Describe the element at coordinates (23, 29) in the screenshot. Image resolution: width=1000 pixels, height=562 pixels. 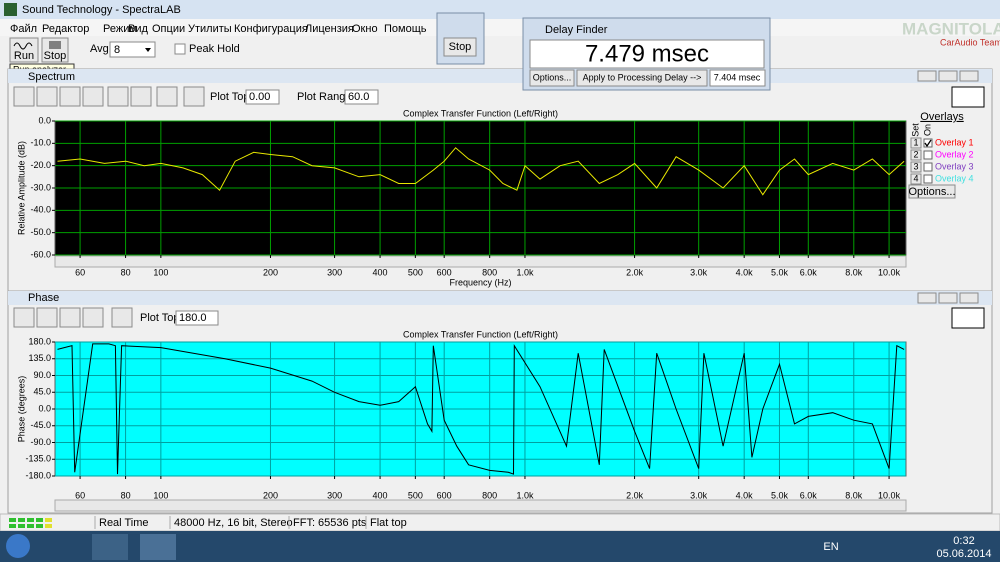
I see `menu-item: Файл` at that location.